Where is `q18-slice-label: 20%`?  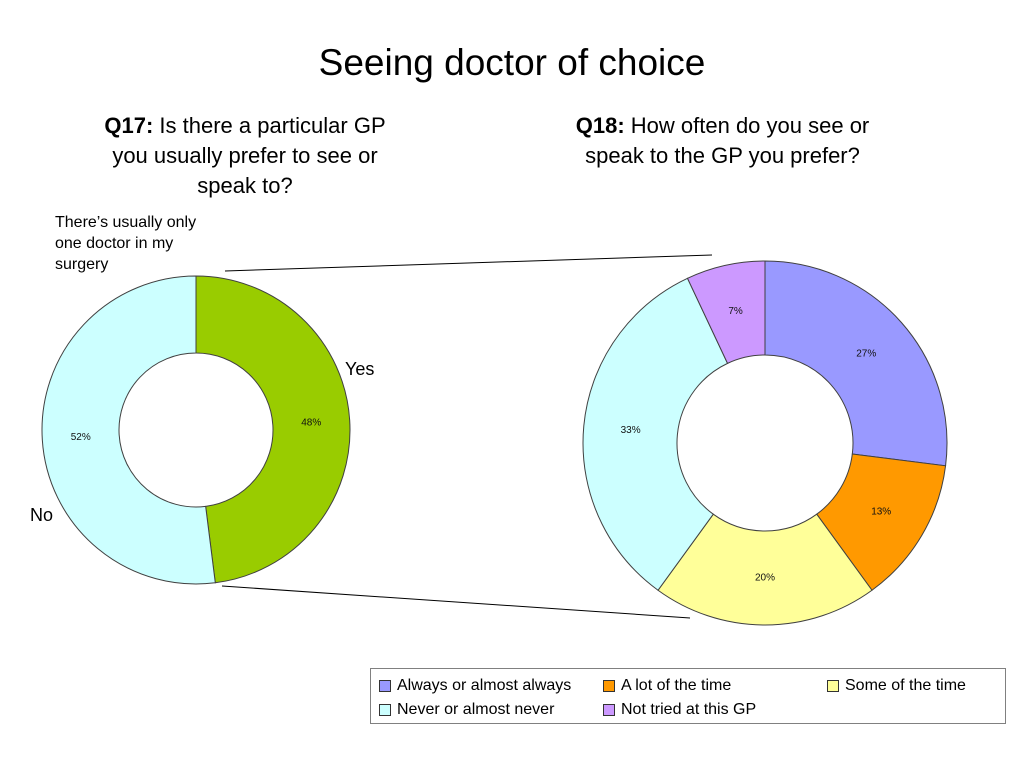 q18-slice-label: 20% is located at coordinates (765, 578).